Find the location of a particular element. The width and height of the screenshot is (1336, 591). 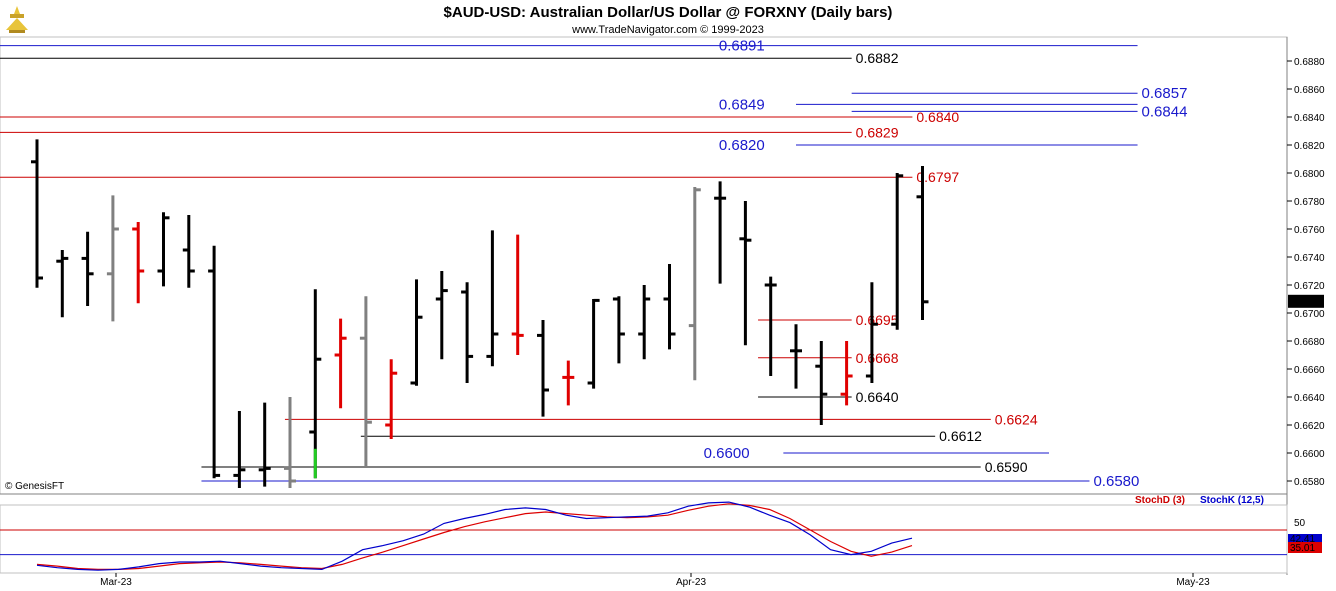

x-tick-label: Mar-23 is located at coordinates (116, 582).